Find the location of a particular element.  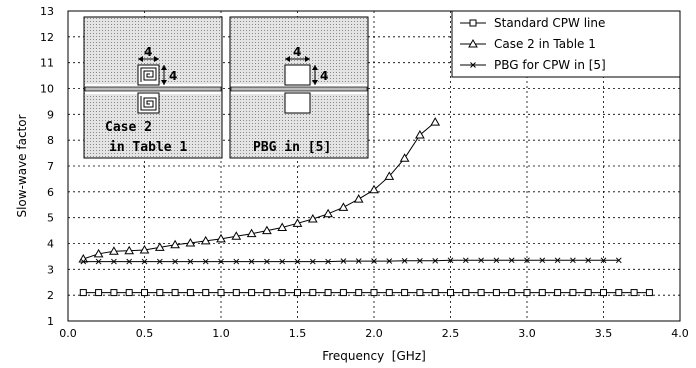

x-tick-label: 2.5 is located at coordinates (451, 333).